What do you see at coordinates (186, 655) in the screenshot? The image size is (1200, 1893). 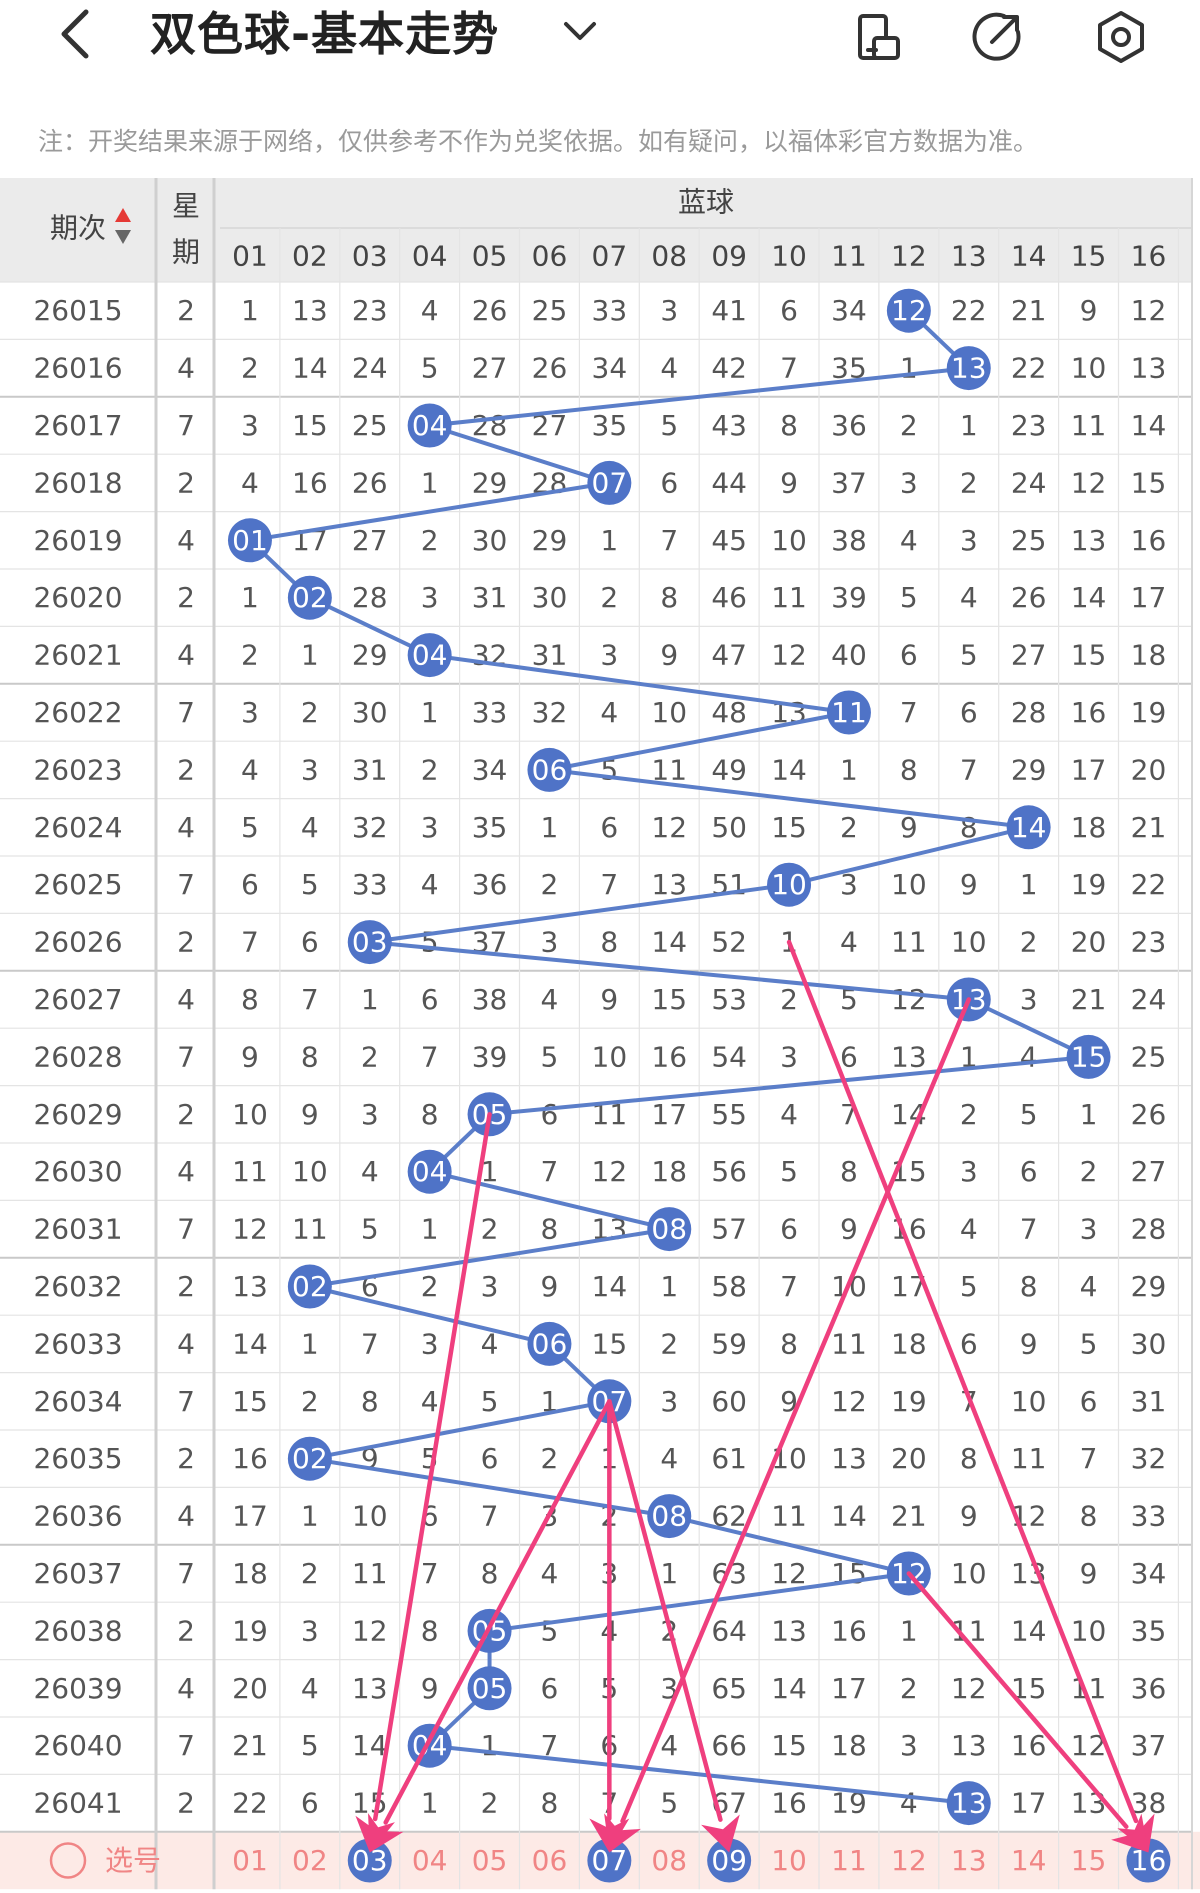 I see `weekday: 4` at bounding box center [186, 655].